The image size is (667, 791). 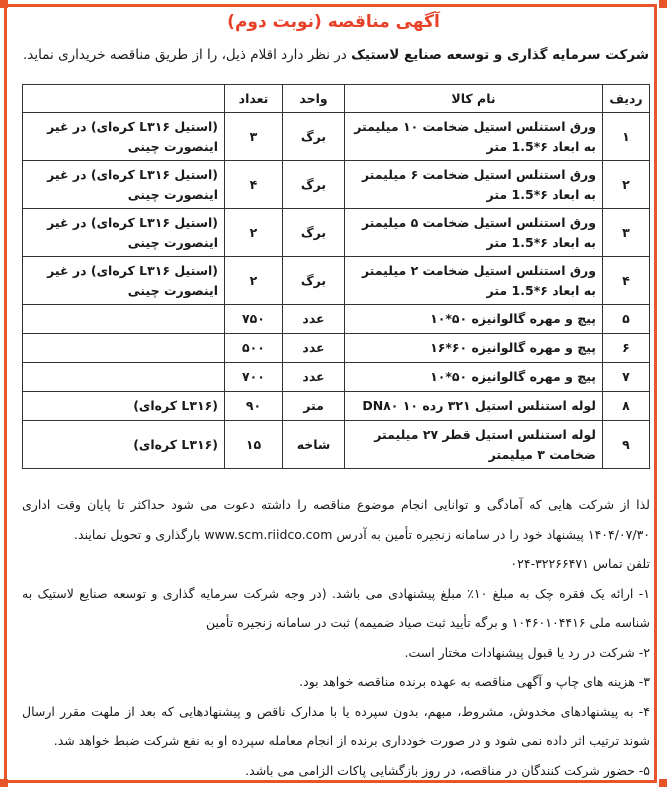 What do you see at coordinates (626, 184) in the screenshot?
I see `row-number: ۲` at bounding box center [626, 184].